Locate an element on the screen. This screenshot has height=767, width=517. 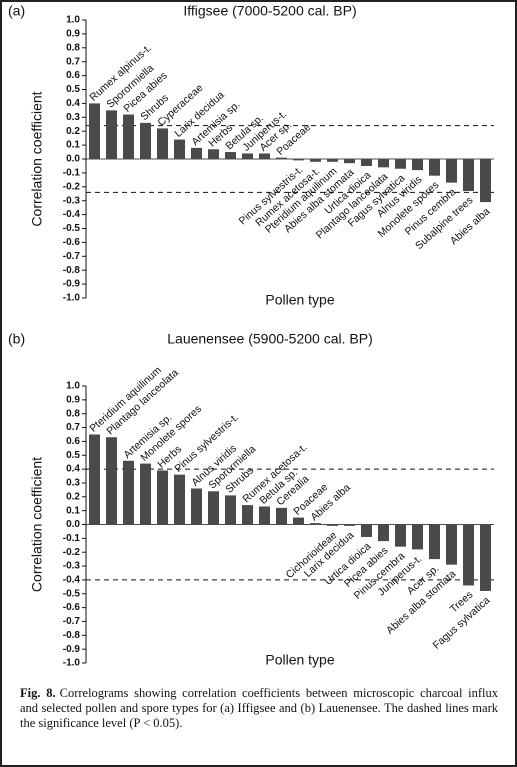
y-tick-label: -0.2 is located at coordinates (72, 186).